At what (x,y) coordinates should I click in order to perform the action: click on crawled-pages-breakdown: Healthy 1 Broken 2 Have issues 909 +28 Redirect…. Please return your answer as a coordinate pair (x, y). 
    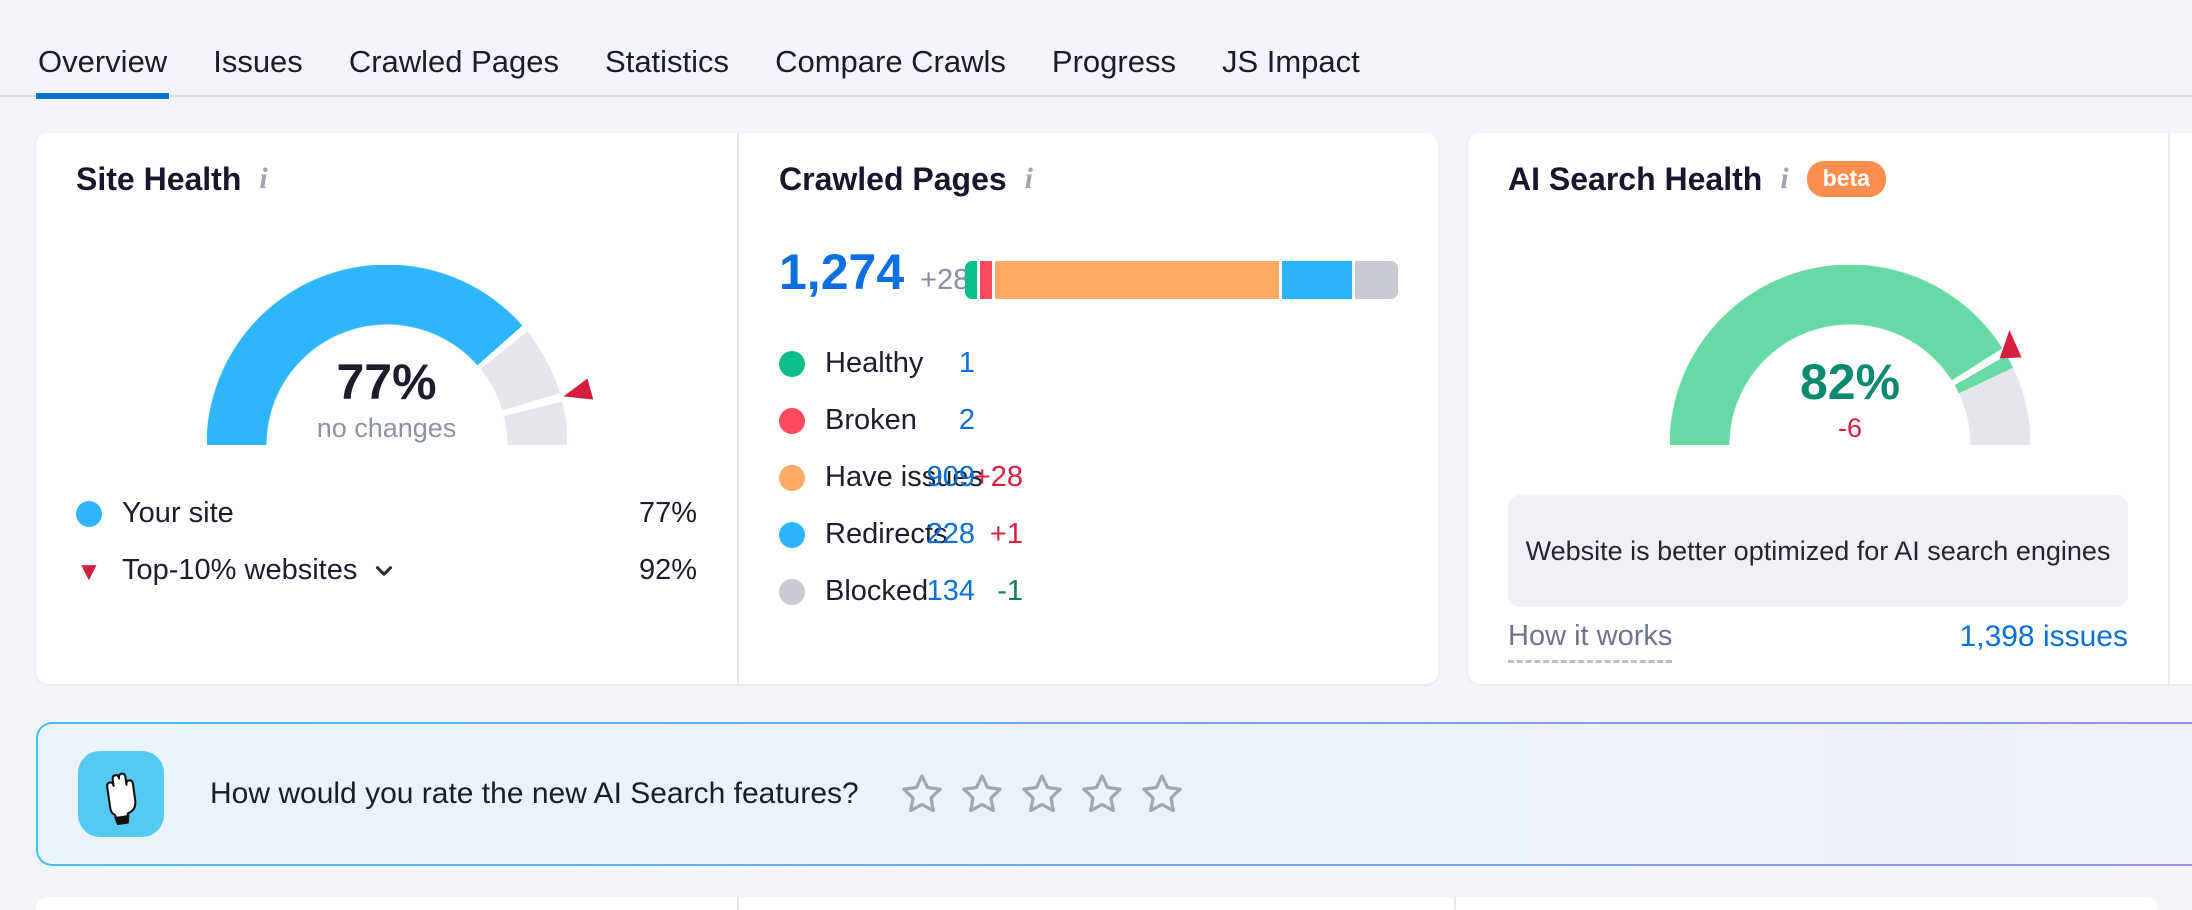
    Looking at the image, I should click on (1088, 477).